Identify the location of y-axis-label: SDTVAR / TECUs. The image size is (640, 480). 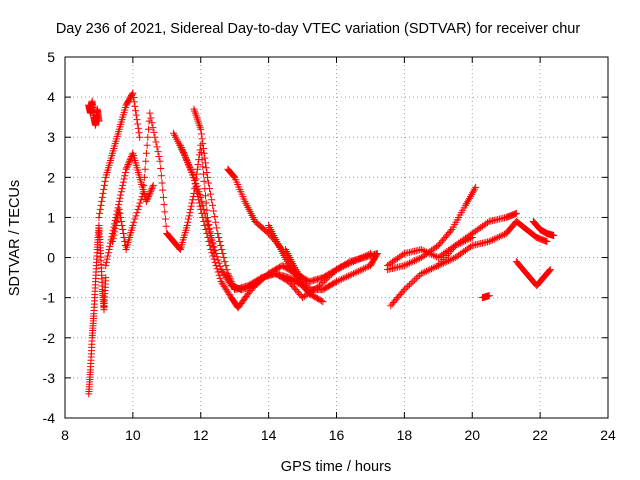
(15, 238).